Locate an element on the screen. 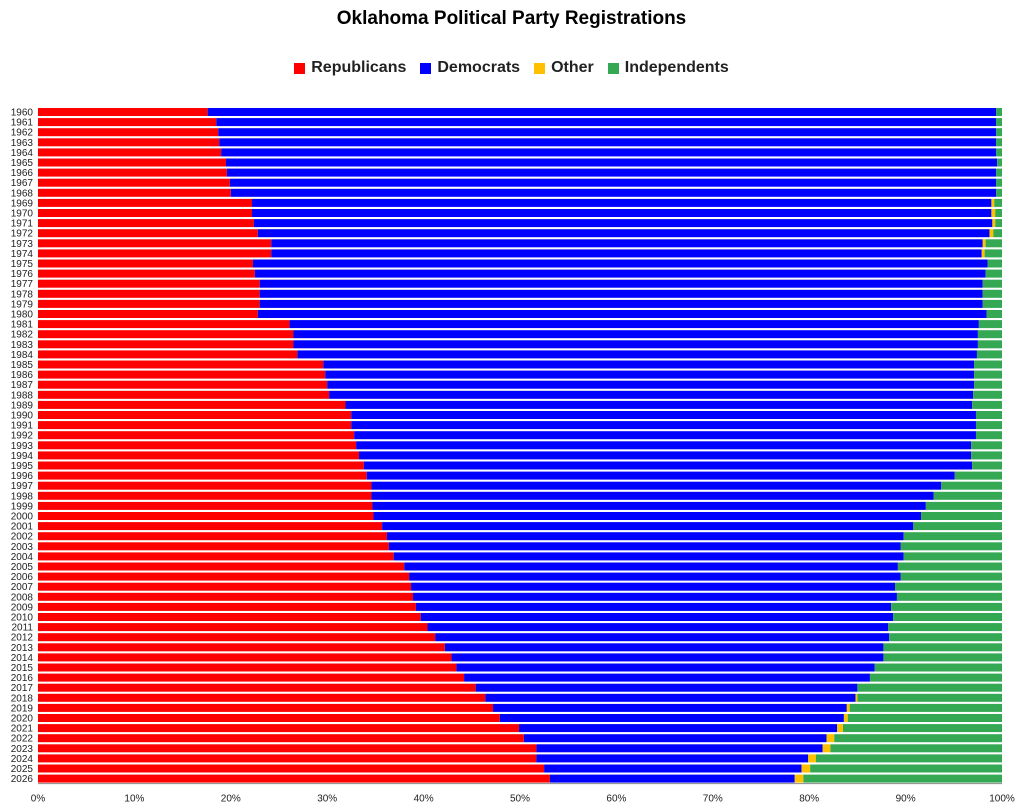 The image size is (1023, 811). bar-segment-independents-1996 is located at coordinates (978, 475).